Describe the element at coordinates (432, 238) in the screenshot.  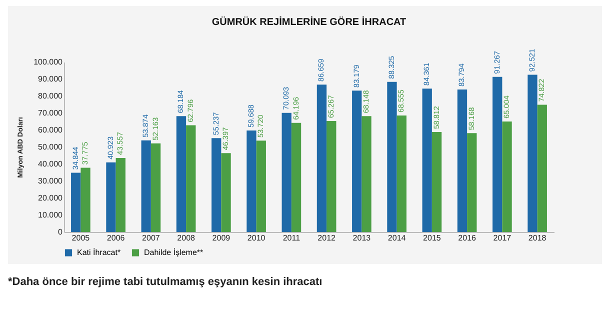
I see `x-tick-label: 2015` at that location.